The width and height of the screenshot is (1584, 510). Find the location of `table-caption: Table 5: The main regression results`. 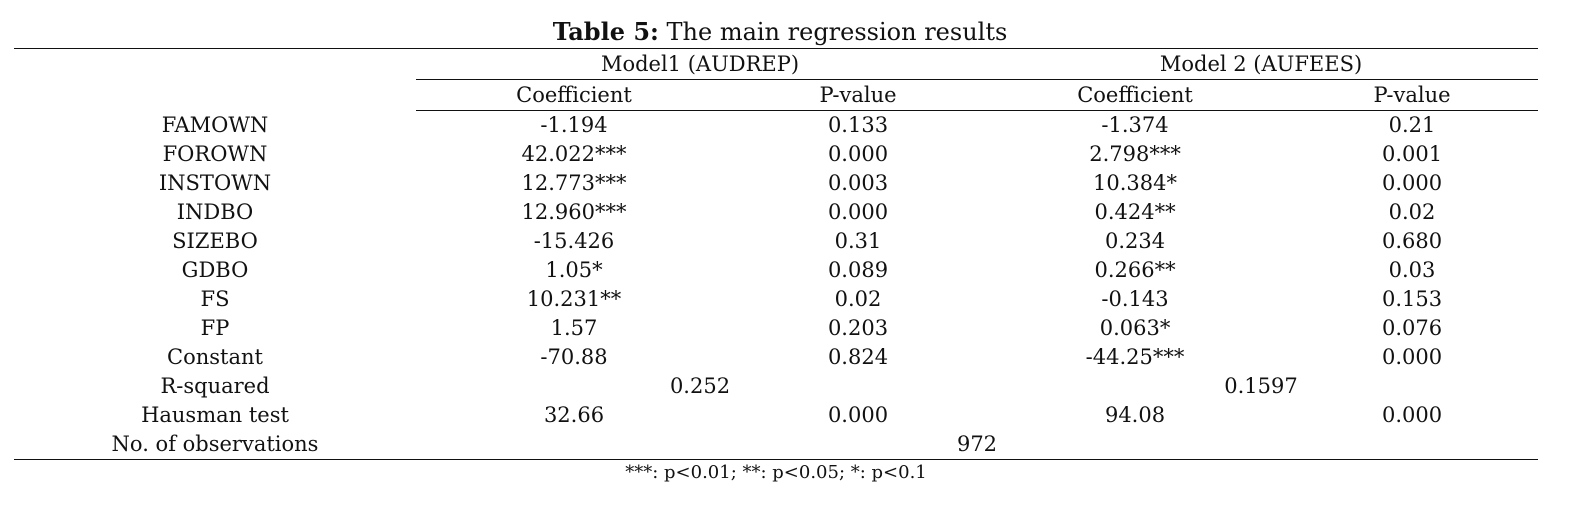

table-caption: Table 5: The main regression results is located at coordinates (780, 32).